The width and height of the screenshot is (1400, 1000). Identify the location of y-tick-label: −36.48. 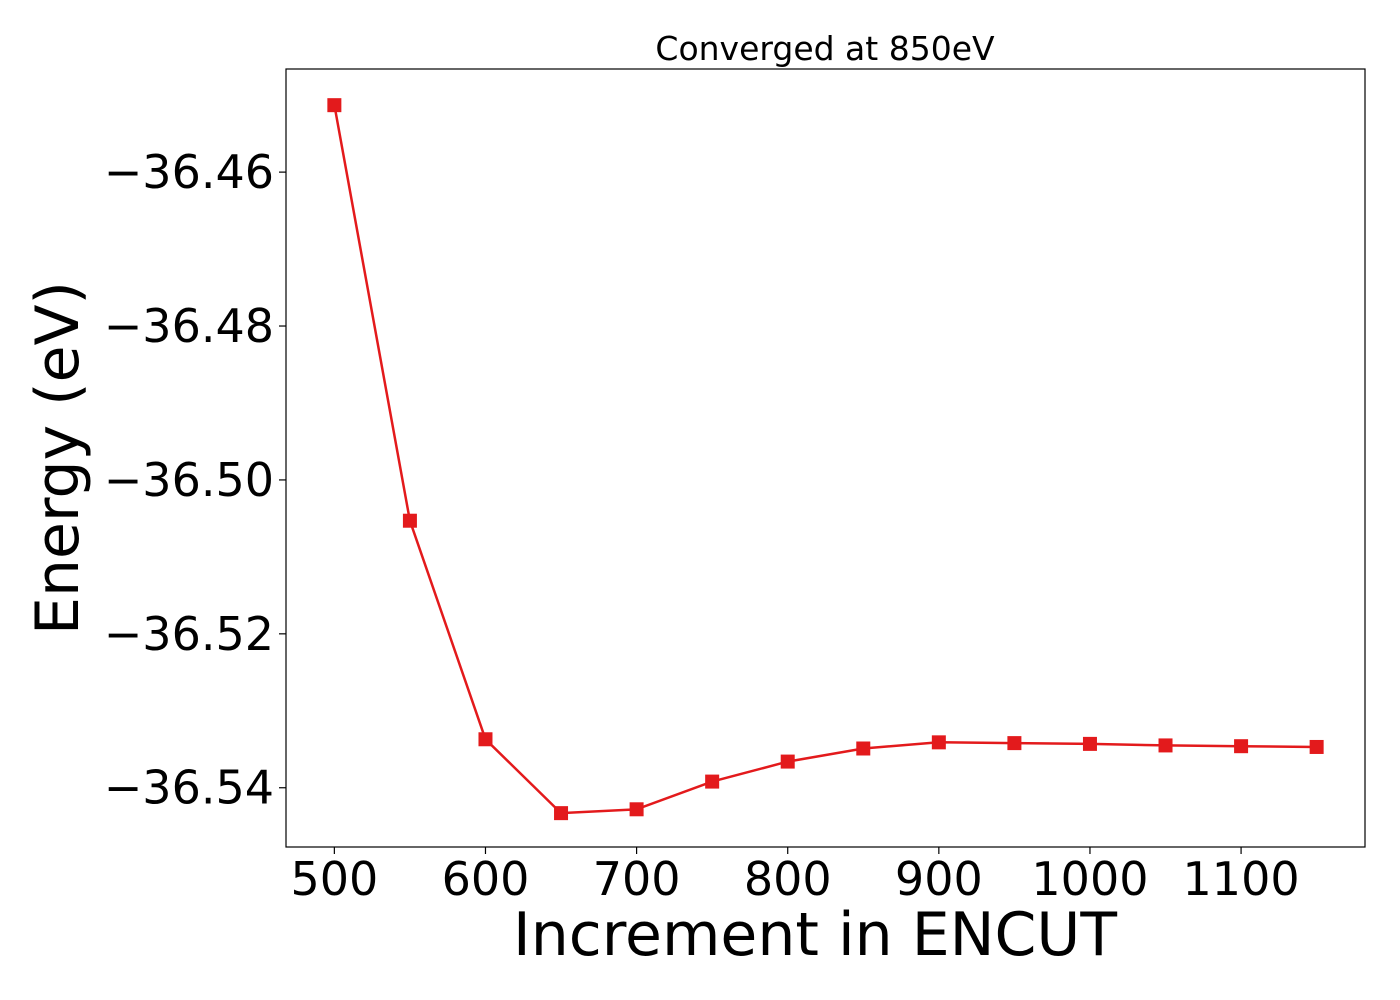
(189, 326).